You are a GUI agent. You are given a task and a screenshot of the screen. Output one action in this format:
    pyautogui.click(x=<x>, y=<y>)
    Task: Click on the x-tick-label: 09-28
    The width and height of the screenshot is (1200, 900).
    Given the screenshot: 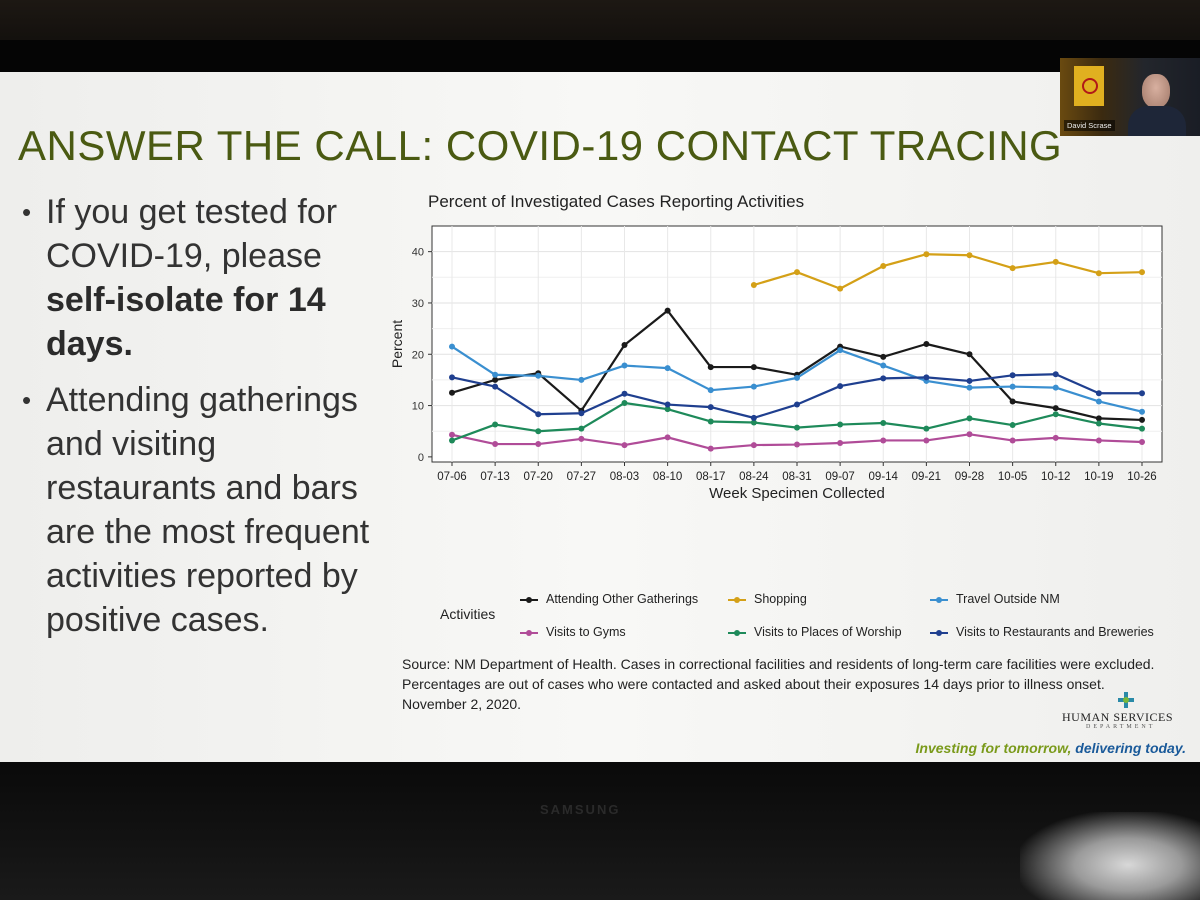 What is the action you would take?
    pyautogui.click(x=969, y=477)
    